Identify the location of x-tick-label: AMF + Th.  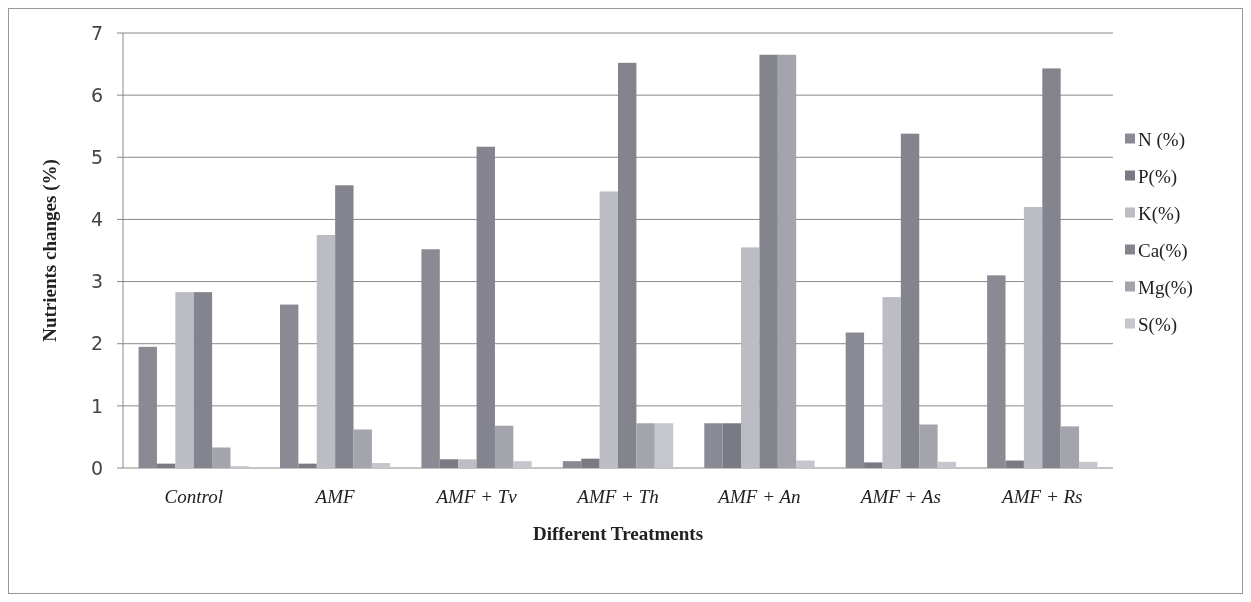
(617, 496).